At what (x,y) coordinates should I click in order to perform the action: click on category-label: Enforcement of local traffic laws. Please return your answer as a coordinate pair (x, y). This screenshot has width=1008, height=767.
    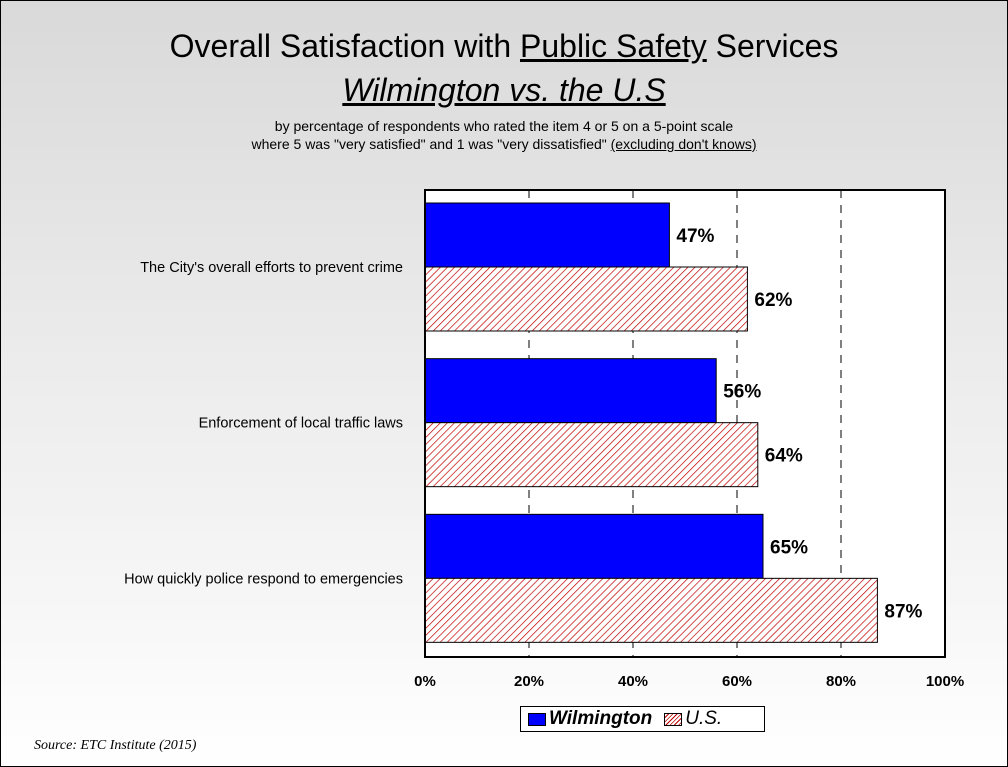
    Looking at the image, I should click on (301, 424).